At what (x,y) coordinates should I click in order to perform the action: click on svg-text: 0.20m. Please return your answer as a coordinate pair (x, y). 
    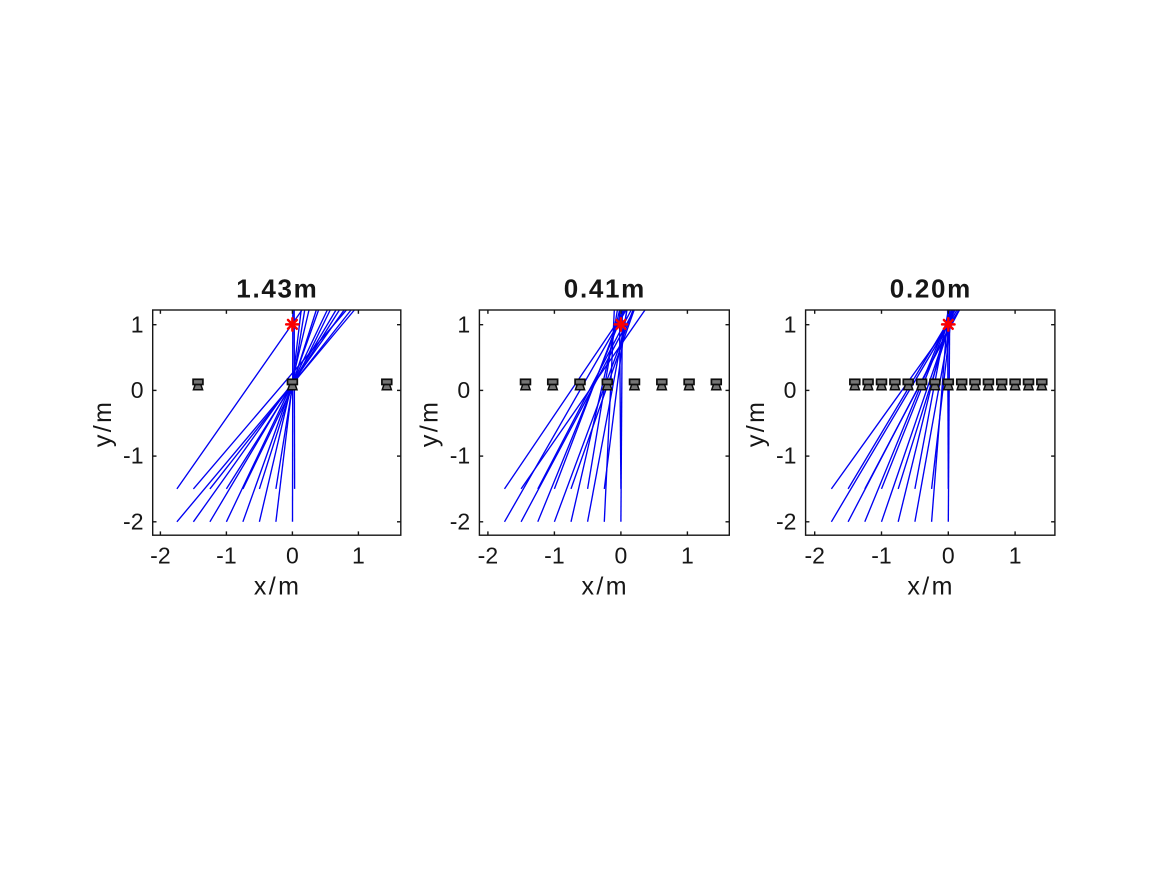
    Looking at the image, I should click on (931, 289).